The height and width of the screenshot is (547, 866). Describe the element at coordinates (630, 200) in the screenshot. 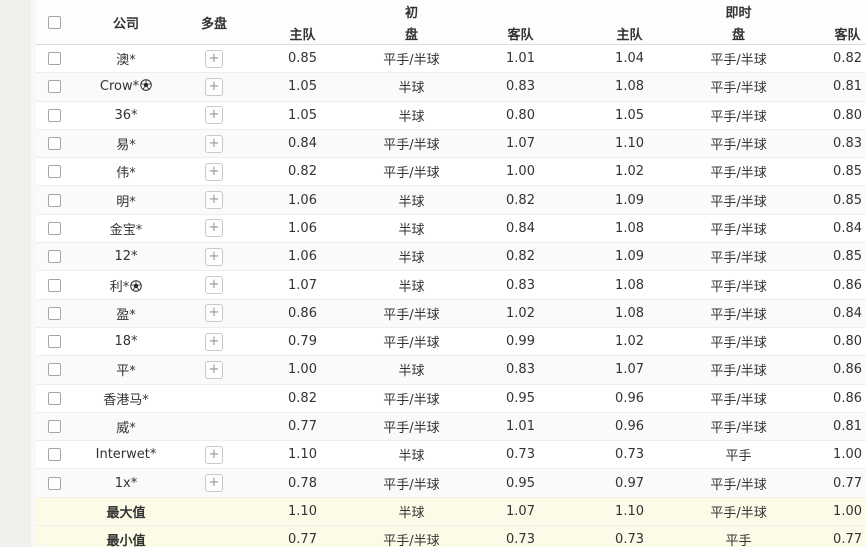

I see `live-home-odds: 1.09` at that location.